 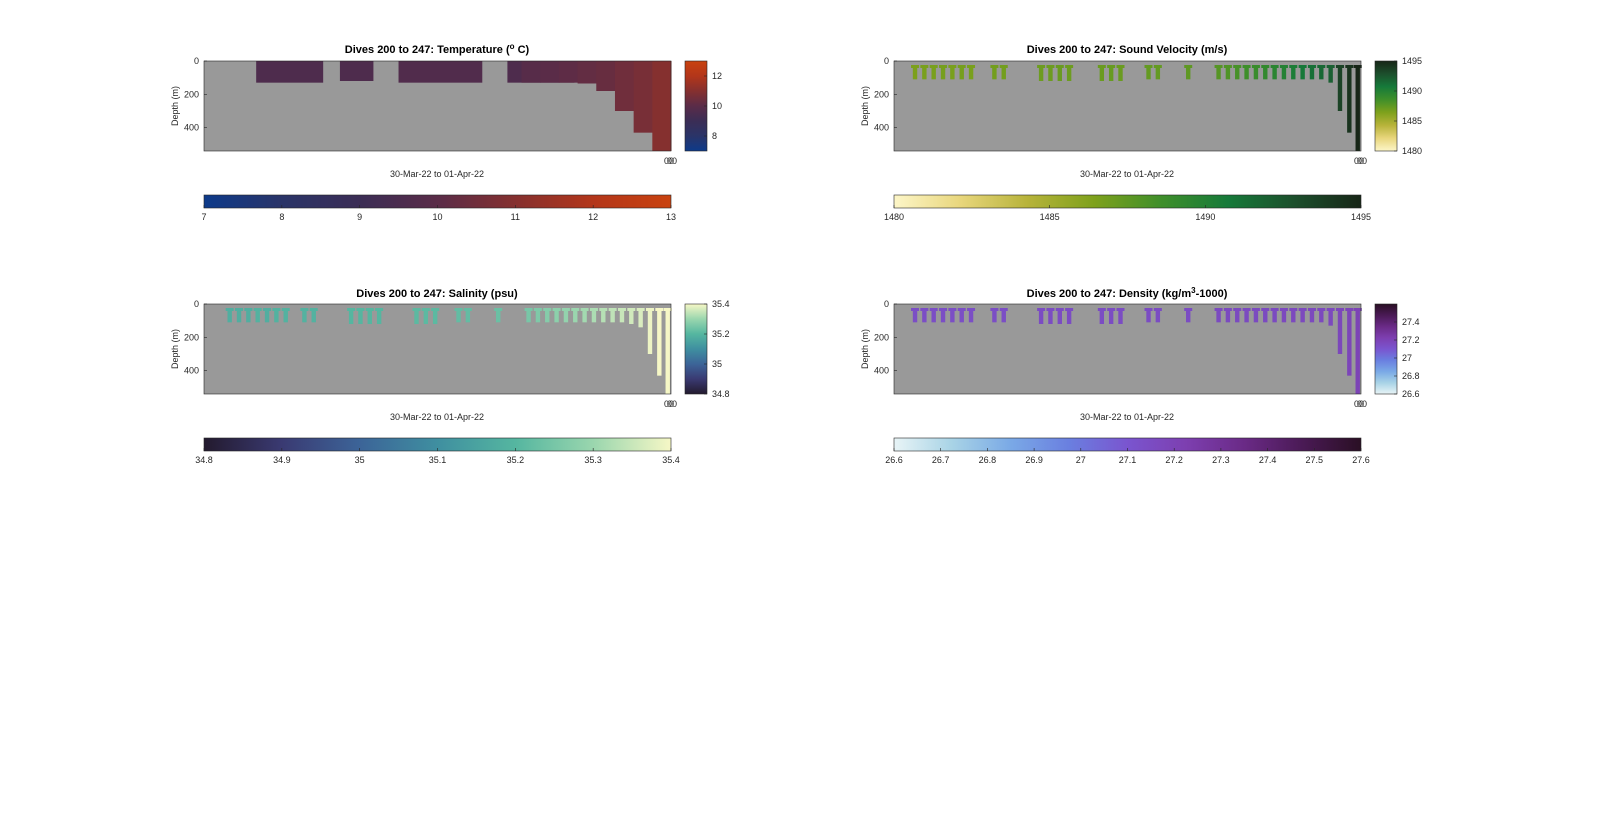 I want to click on bottom-colorbar-label: 34.8, so click(x=204, y=460).